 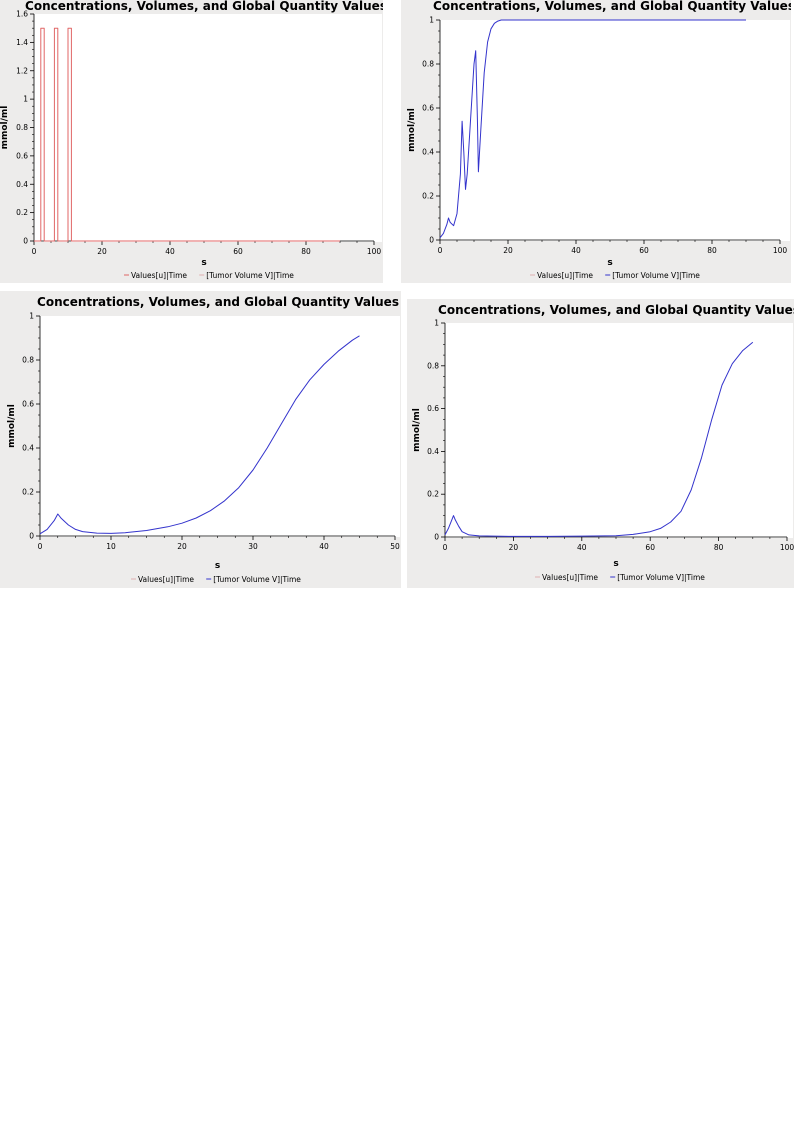 I want to click on x-tick-label: 30, so click(x=253, y=546).